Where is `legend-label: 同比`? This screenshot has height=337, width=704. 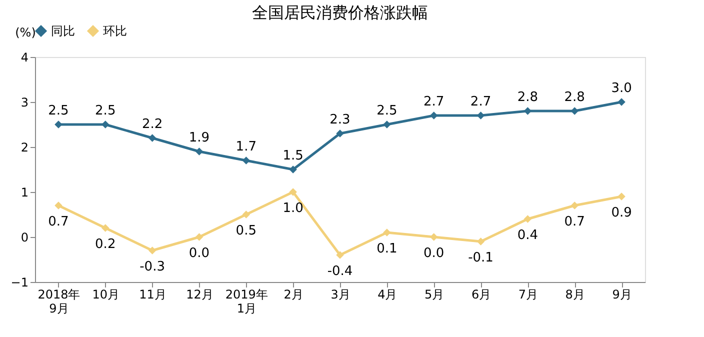
legend-label: 同比 is located at coordinates (63, 31).